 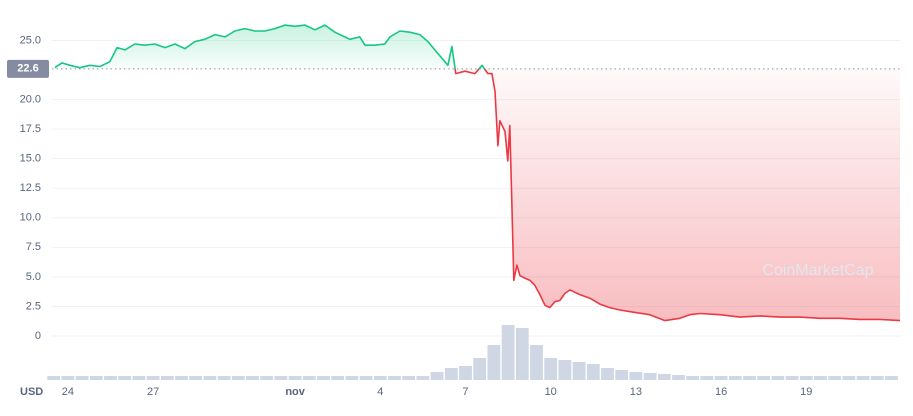 I want to click on x-tick-label: nov, so click(x=295, y=392).